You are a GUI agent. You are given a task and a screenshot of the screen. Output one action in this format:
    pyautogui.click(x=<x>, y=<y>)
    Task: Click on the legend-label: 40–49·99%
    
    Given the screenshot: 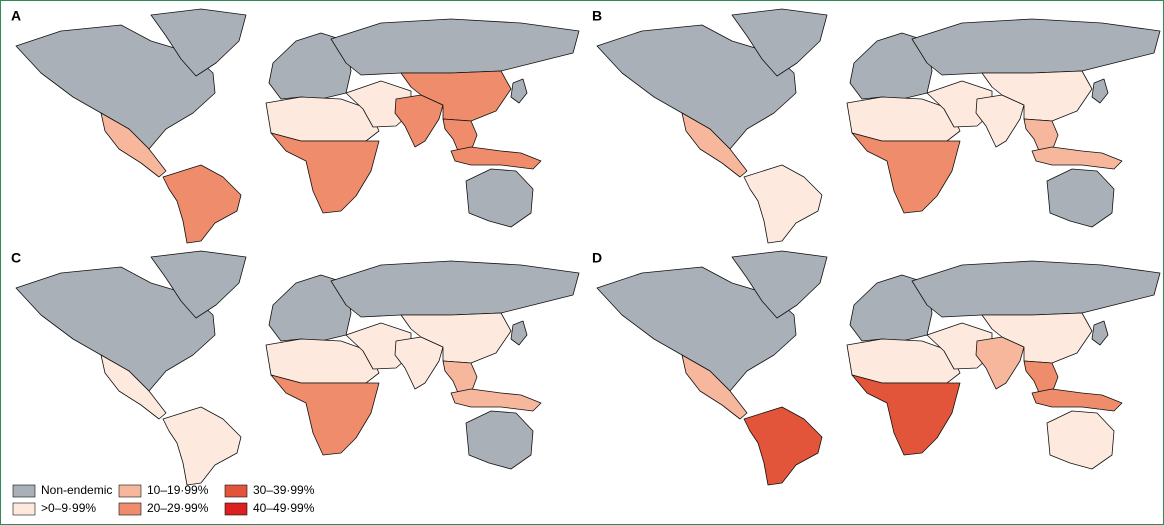 What is the action you would take?
    pyautogui.click(x=284, y=508)
    